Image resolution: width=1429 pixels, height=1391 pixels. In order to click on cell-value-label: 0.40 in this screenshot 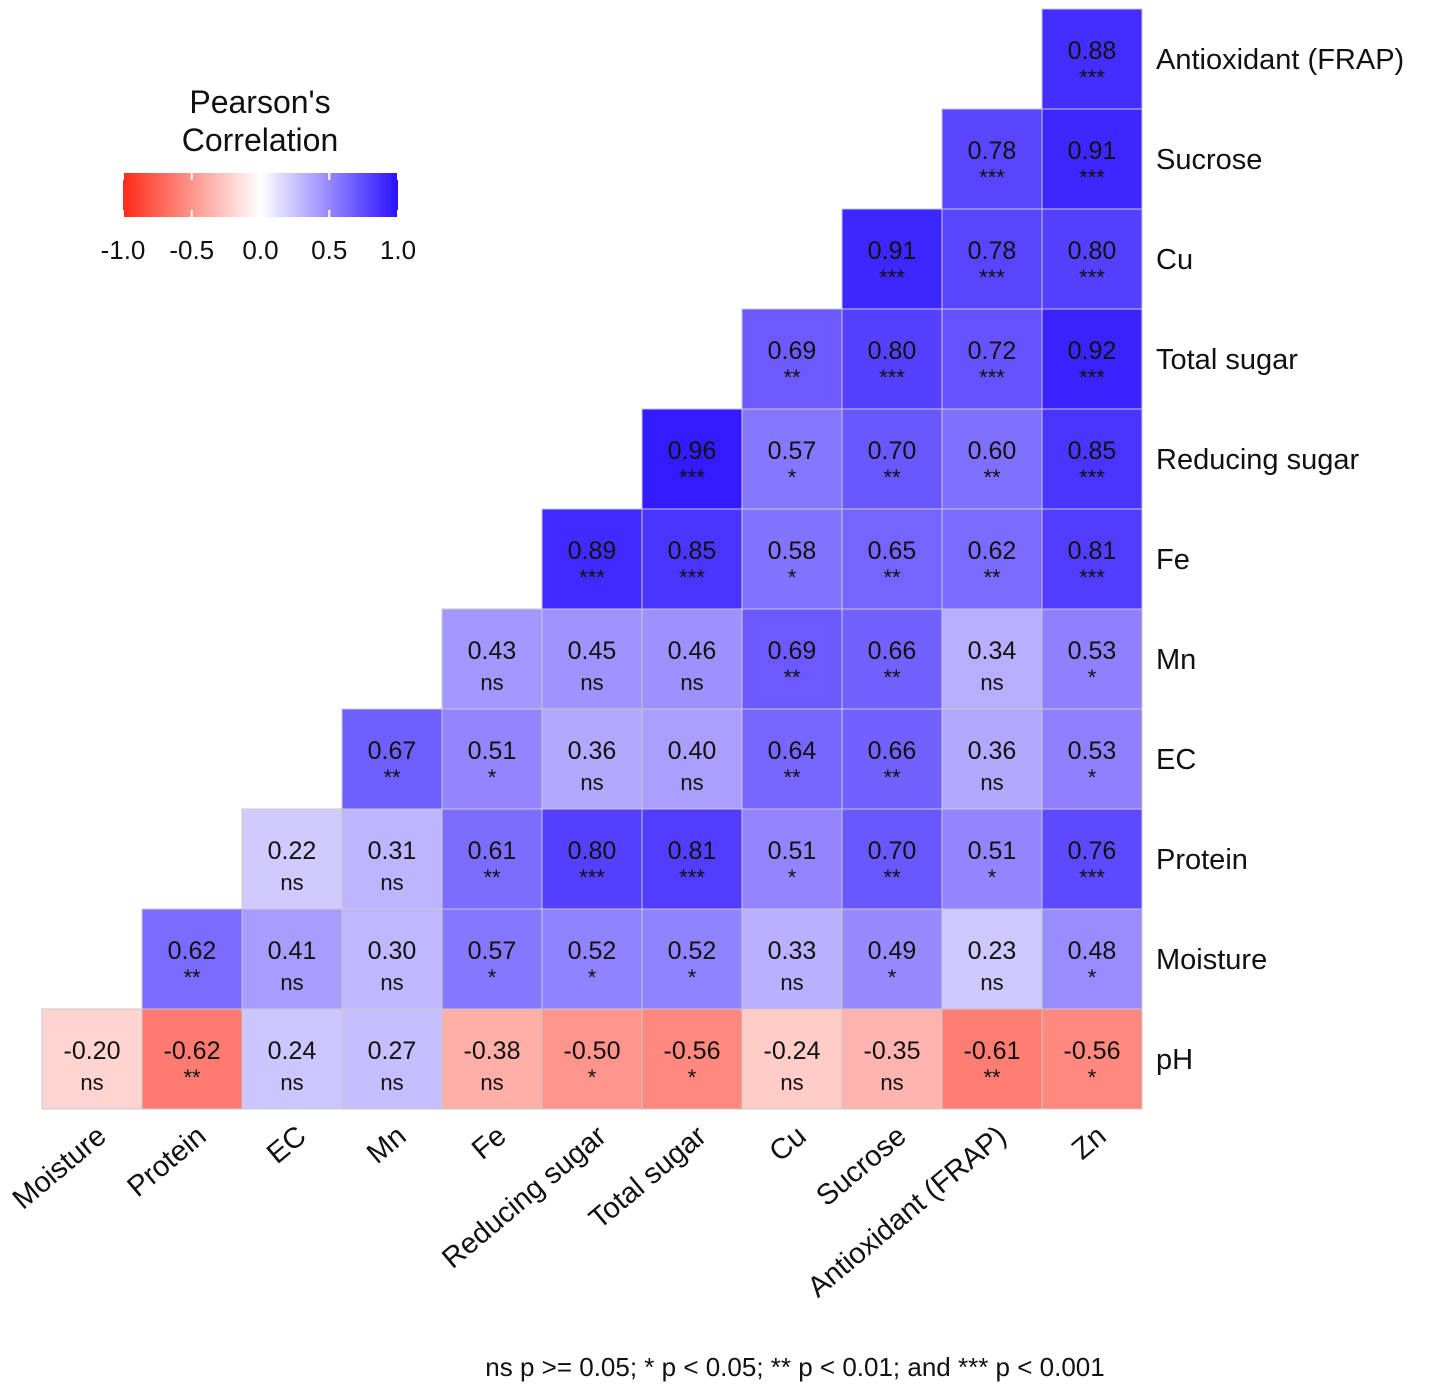, I will do `click(692, 751)`.